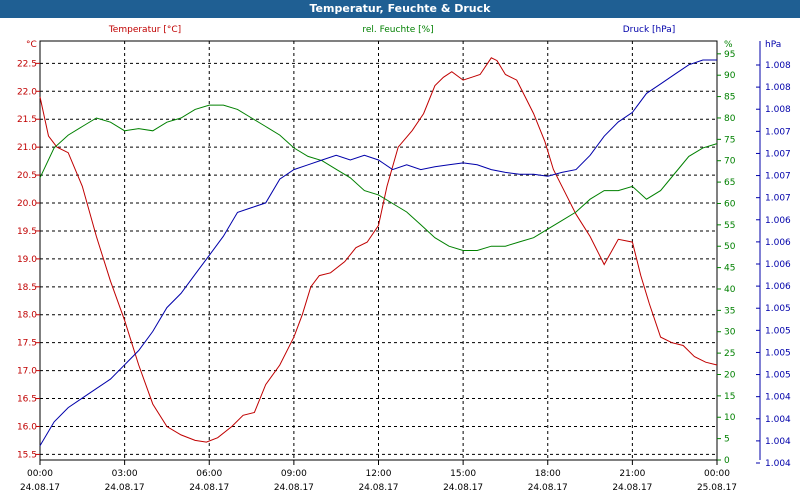  I want to click on x-tick-time: 12:00, so click(379, 474).